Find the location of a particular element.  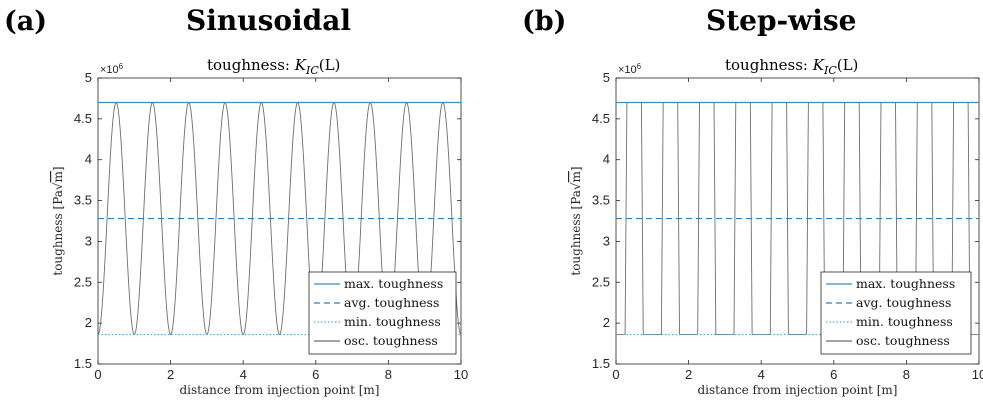

panel-letter: (a) is located at coordinates (25, 21).